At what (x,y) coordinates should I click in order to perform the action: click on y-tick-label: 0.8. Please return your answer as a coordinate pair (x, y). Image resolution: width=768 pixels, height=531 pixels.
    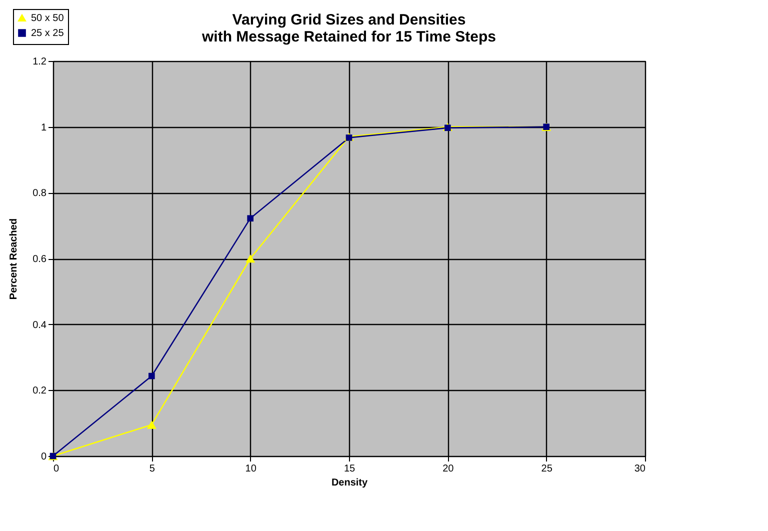
    Looking at the image, I should click on (39, 194).